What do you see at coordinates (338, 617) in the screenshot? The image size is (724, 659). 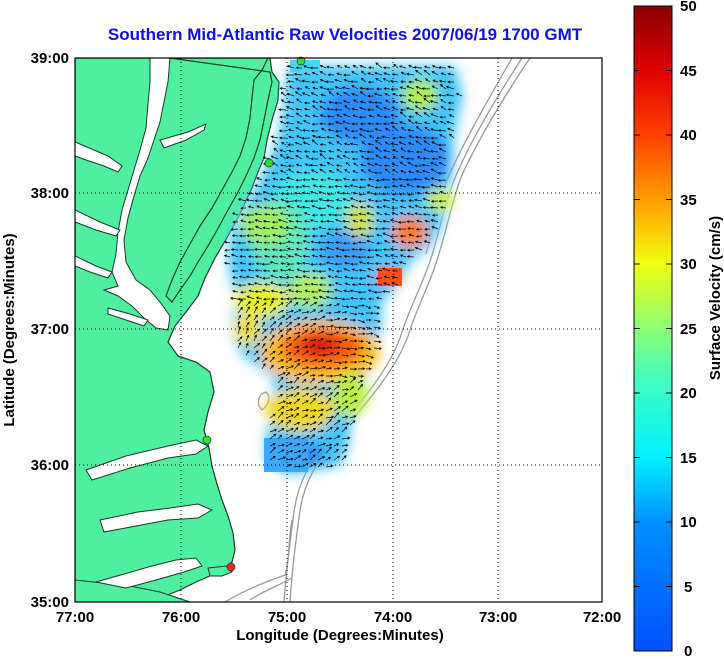 I see `x-axis-ticks: 77:00 76:00 75:00 74:00 73:00 72:00` at bounding box center [338, 617].